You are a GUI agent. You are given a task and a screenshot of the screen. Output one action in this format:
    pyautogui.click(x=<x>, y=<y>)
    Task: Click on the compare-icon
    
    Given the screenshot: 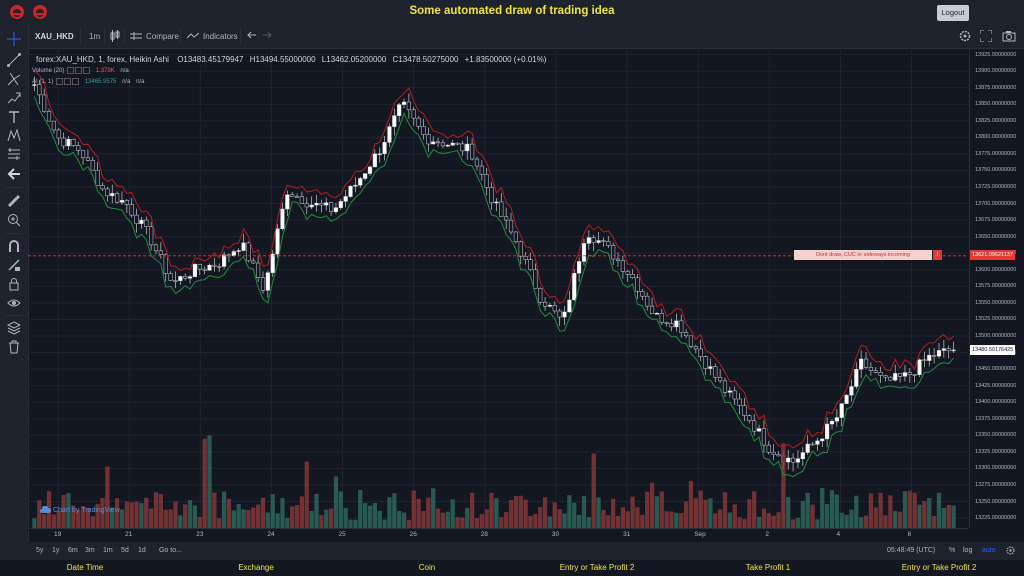 What is the action you would take?
    pyautogui.click(x=136, y=36)
    